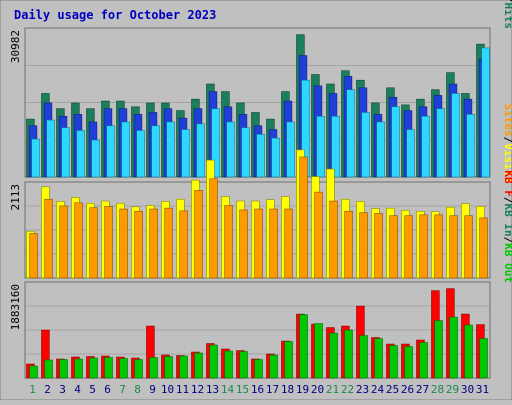 The width and height of the screenshot is (512, 405). I want to click on x-tick-label: 21, so click(332, 389).